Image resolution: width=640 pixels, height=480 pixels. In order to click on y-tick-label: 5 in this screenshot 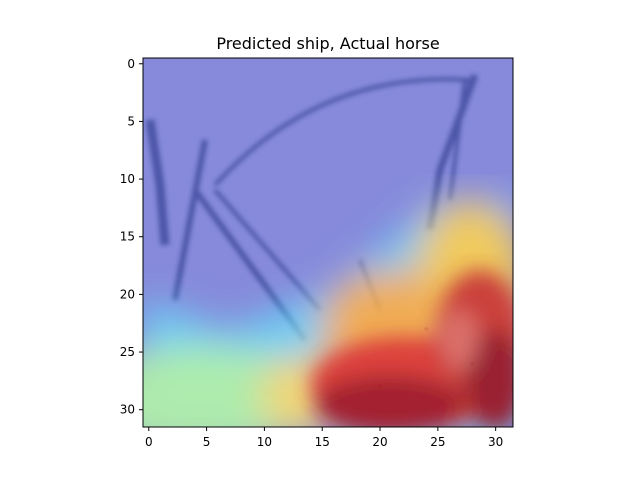, I will do `click(131, 121)`.